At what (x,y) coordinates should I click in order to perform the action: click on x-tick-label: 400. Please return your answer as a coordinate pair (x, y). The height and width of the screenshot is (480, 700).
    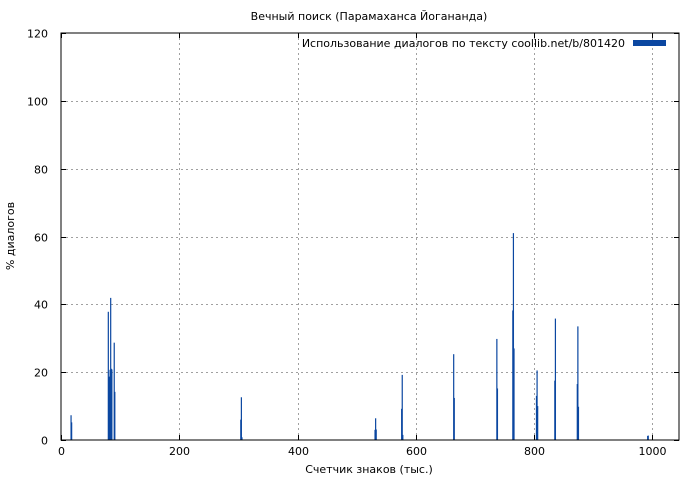
    Looking at the image, I should click on (298, 451).